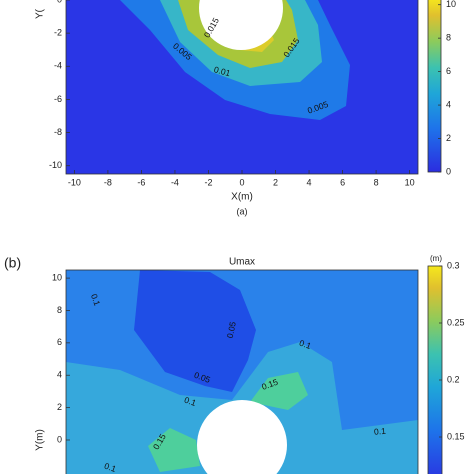 The height and width of the screenshot is (474, 474). I want to click on y-tick-label: -2, so click(58, 33).